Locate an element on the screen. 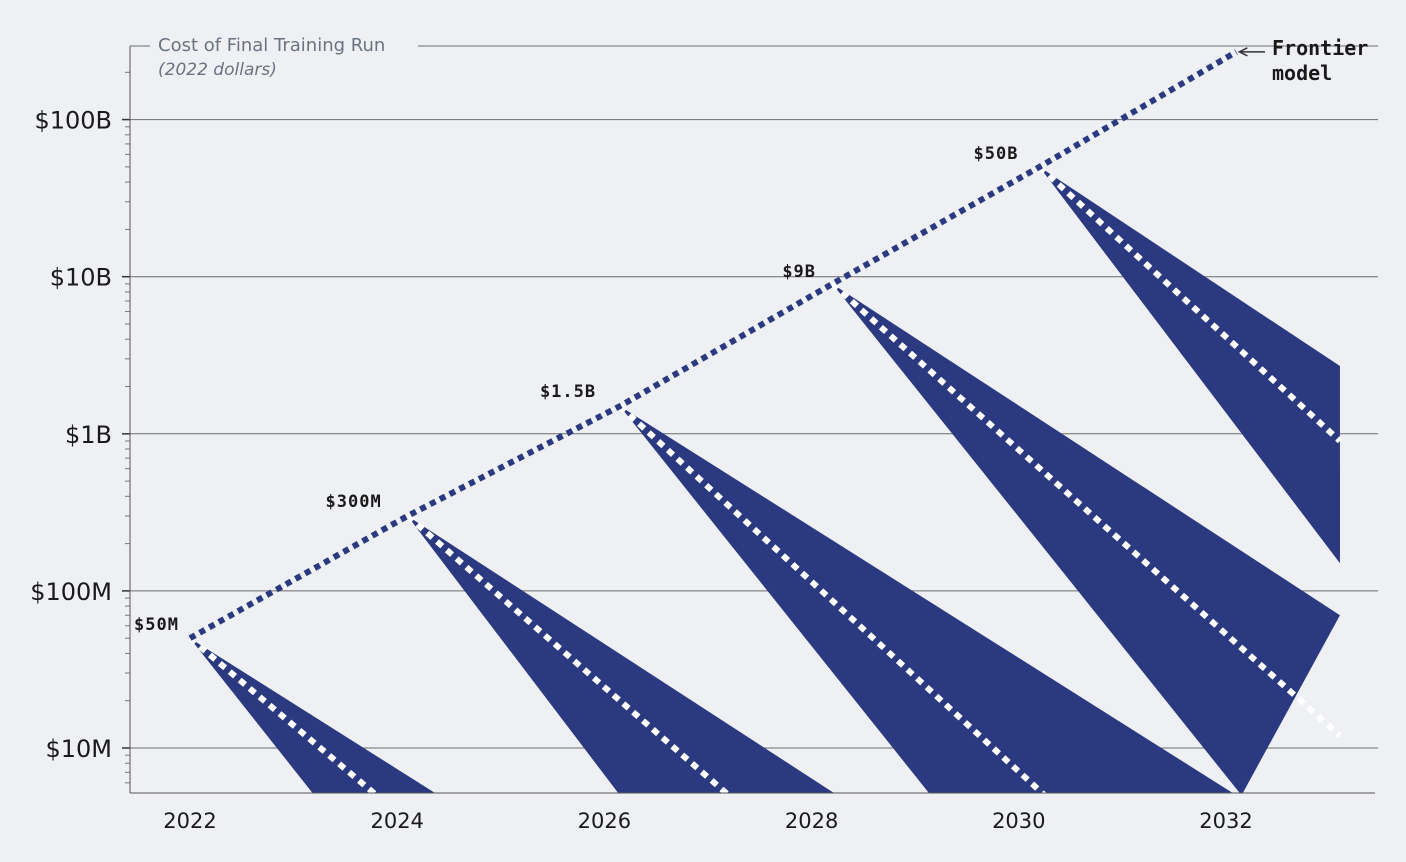 The height and width of the screenshot is (862, 1406). y-tick-label: $10M is located at coordinates (78, 749).